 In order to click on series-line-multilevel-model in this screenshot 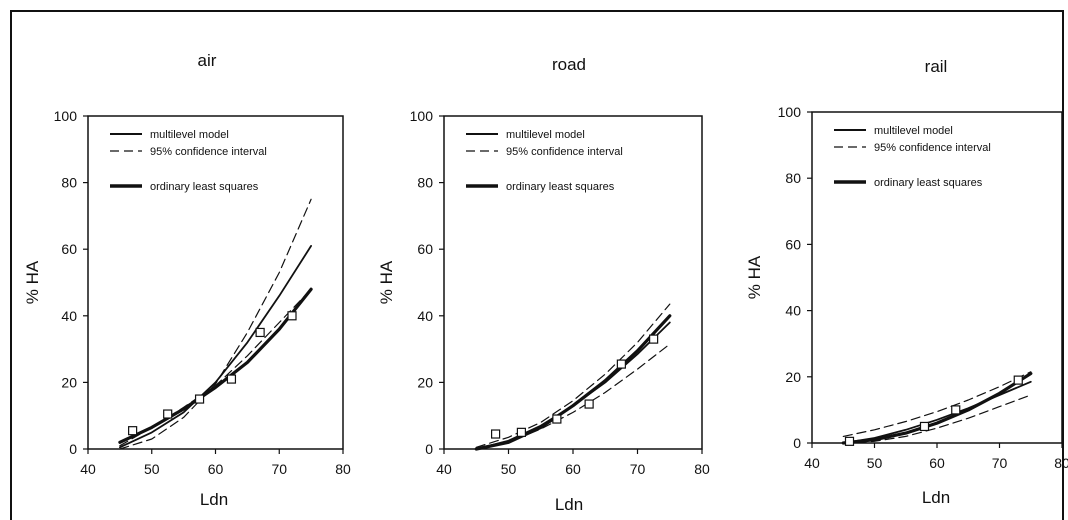, I will do `click(215, 347)`.